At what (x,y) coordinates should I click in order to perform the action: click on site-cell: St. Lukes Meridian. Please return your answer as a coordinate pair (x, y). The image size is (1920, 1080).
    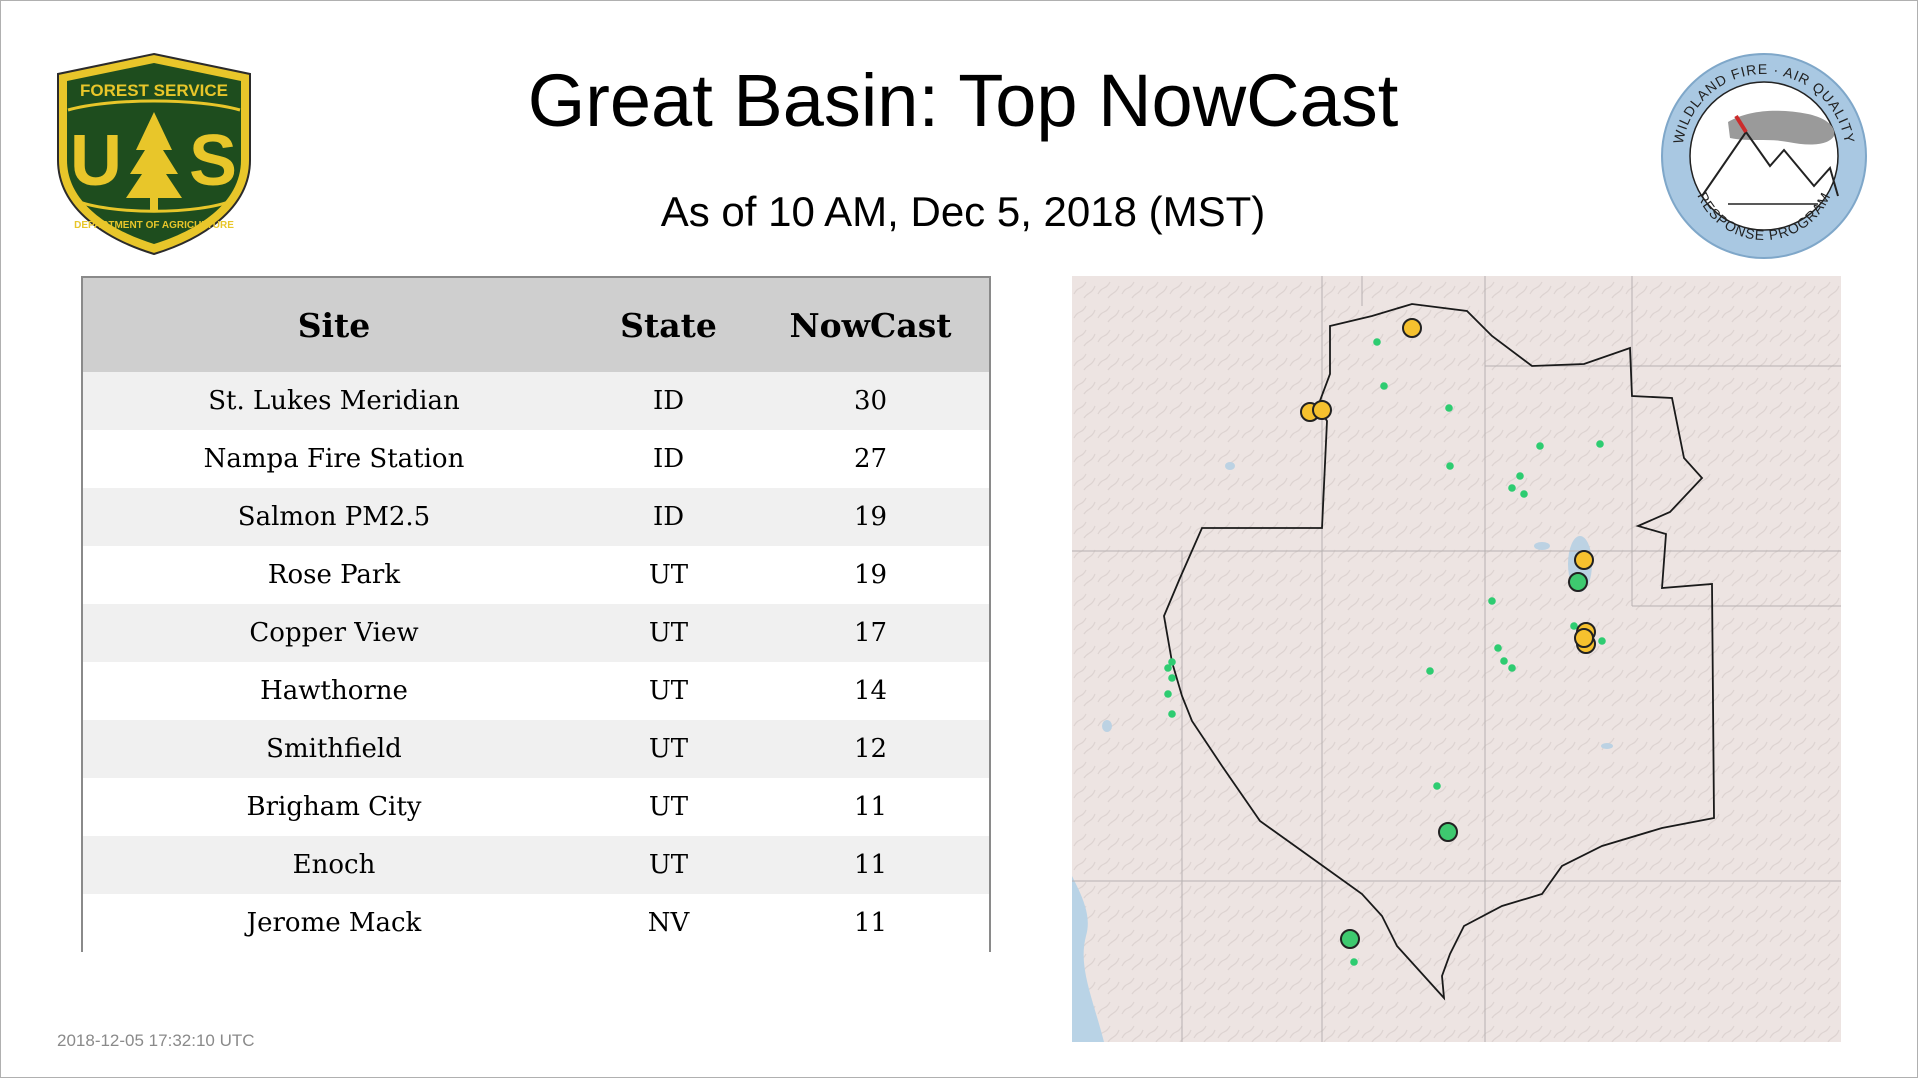
    Looking at the image, I should click on (334, 401).